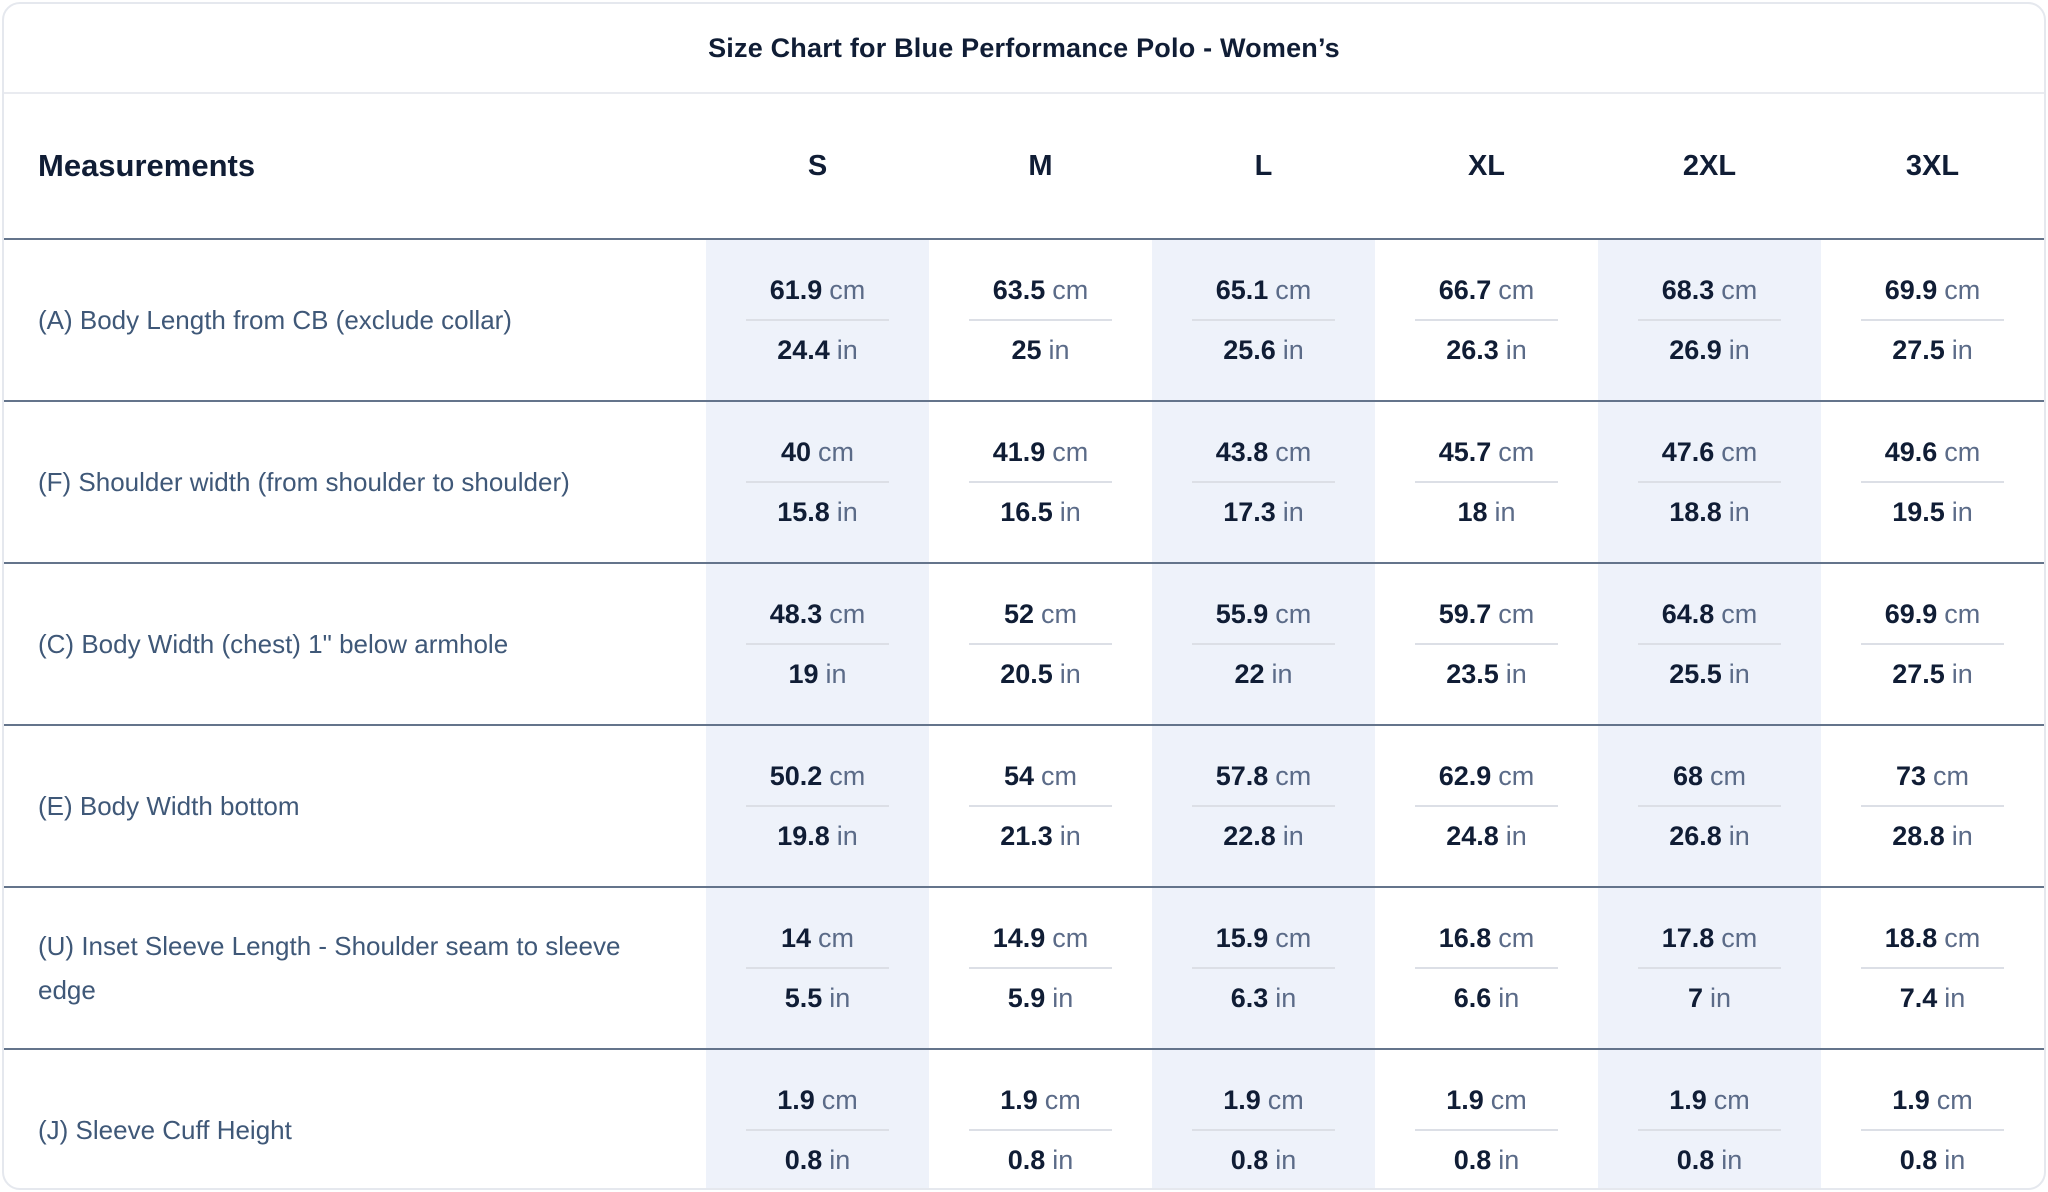 This screenshot has width=2048, height=1192. I want to click on size-value-cell: 54 cm 21.3 in, so click(1040, 806).